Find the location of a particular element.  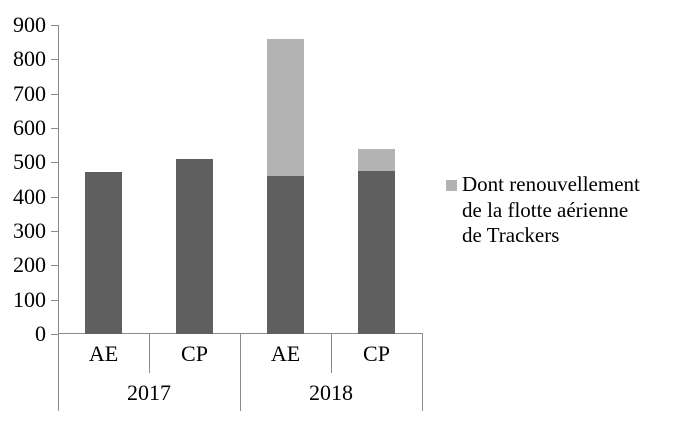

legend-line-2: de la flotte aérienne is located at coordinates (545, 209).